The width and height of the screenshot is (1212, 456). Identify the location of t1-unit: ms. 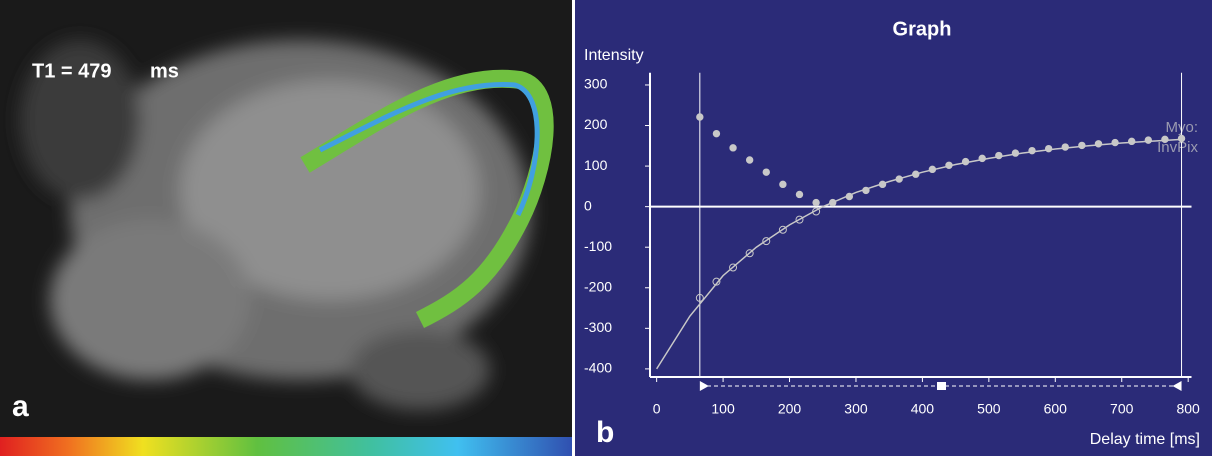
(164, 71).